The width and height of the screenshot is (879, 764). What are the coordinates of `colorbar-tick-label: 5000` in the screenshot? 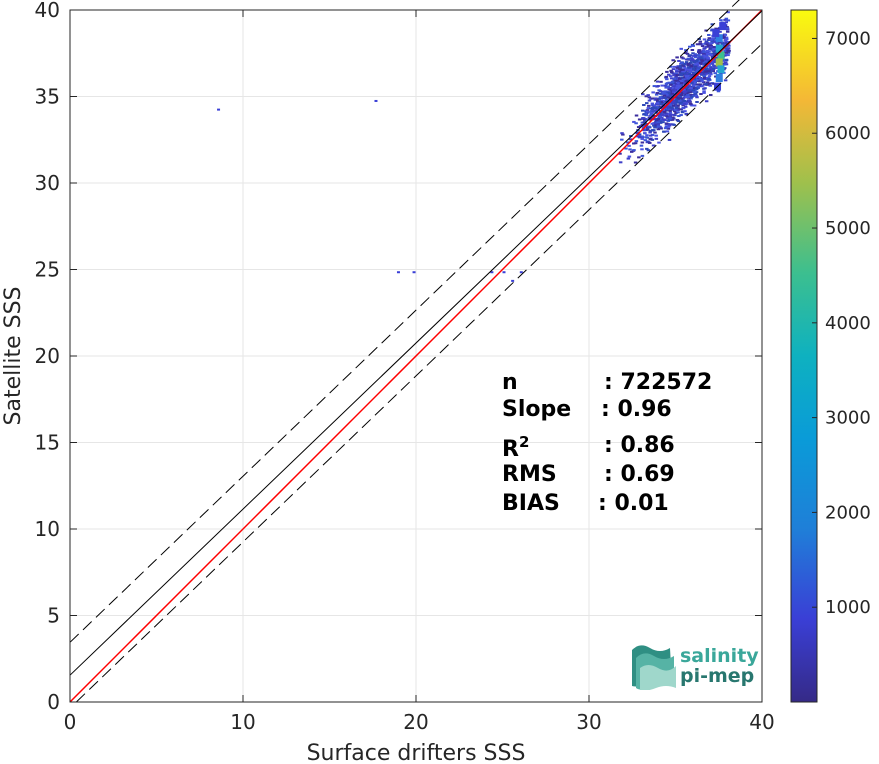 It's located at (848, 228).